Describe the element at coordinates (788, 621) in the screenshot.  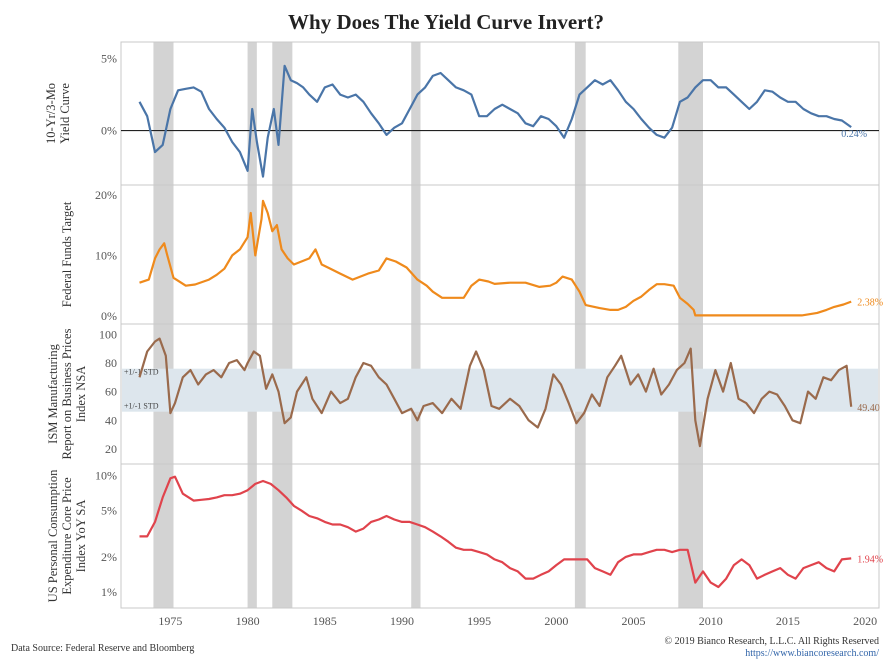
I see `x-tick-label: 2015` at that location.